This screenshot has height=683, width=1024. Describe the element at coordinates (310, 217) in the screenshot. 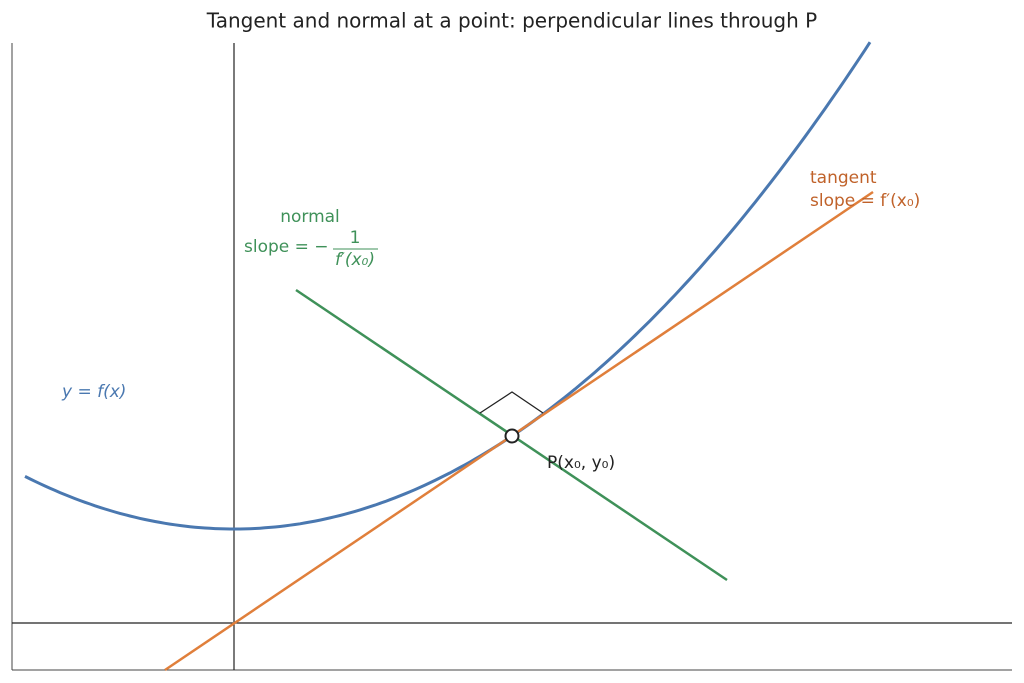

I see `normal-label: normal` at that location.